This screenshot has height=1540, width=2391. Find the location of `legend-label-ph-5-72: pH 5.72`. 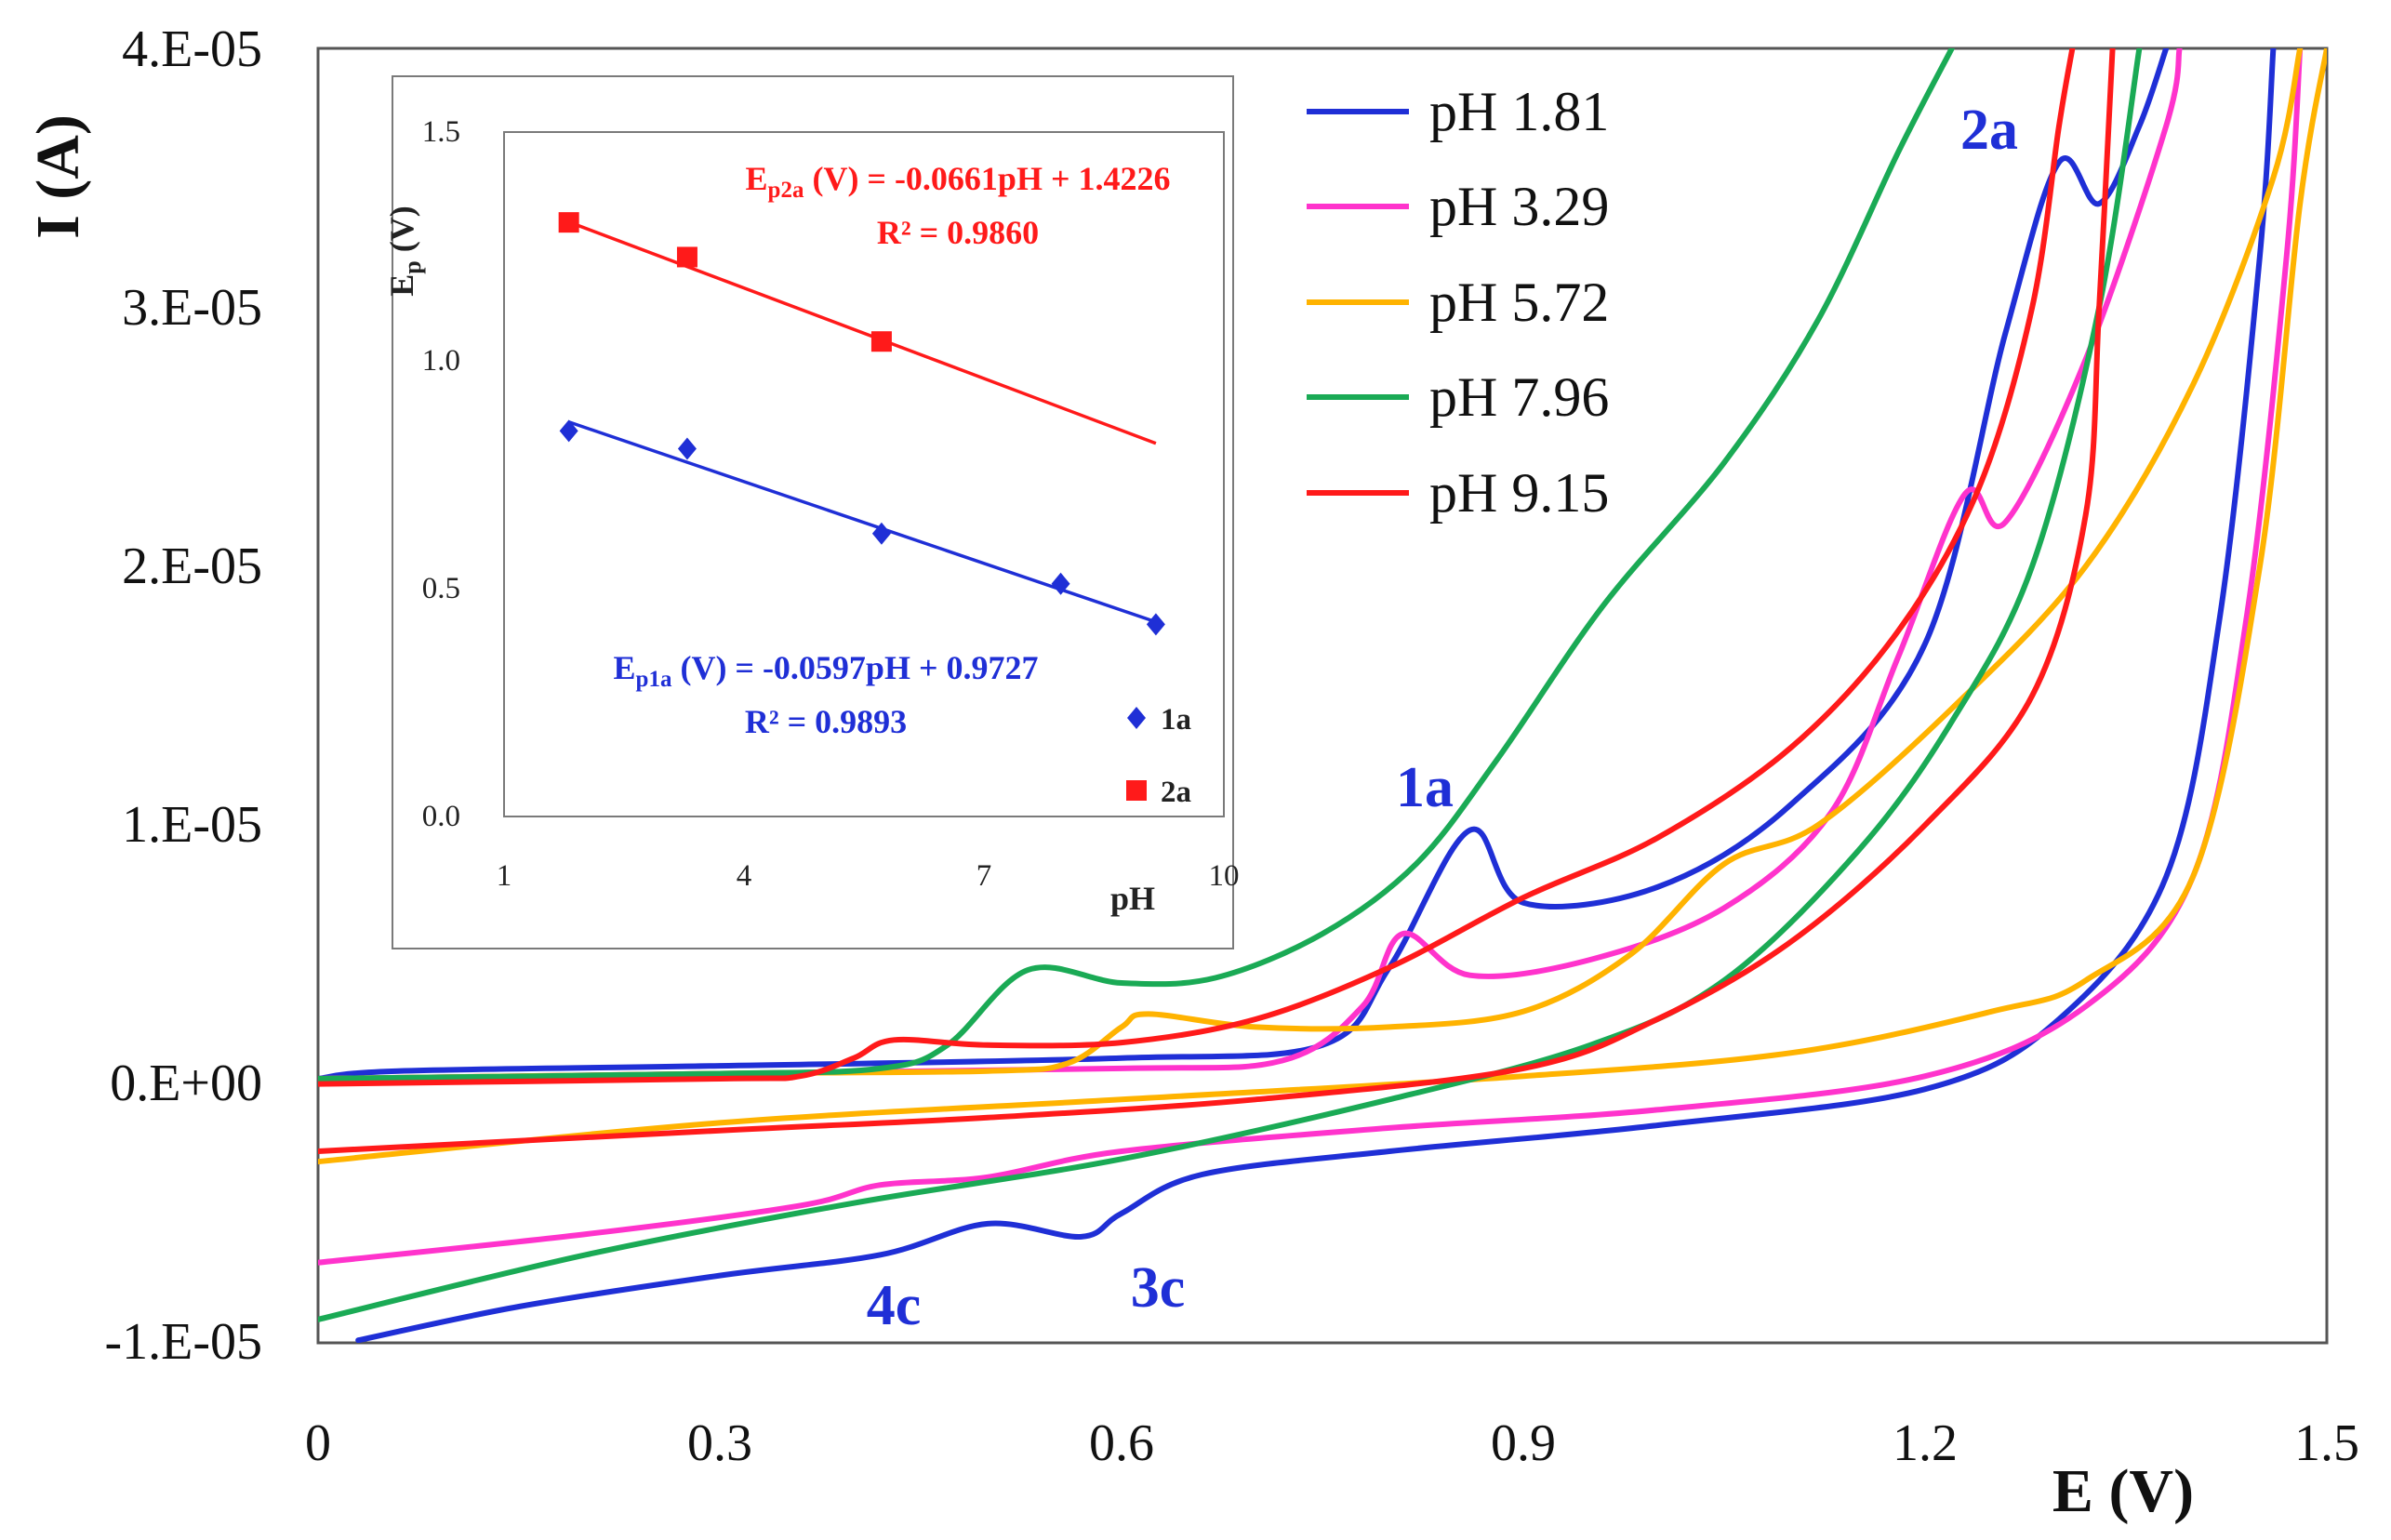

legend-label-ph-5-72: pH 5.72 is located at coordinates (1519, 302).